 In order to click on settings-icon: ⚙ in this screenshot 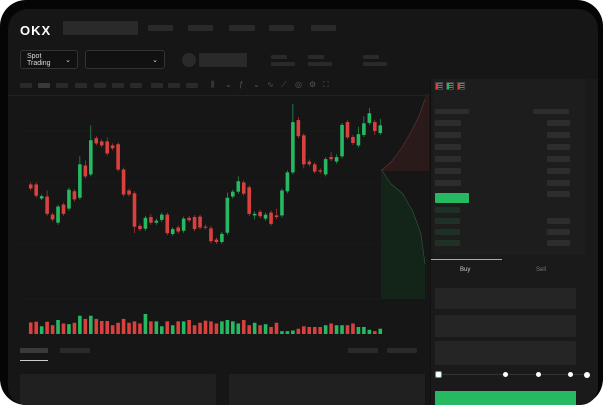, I will do `click(313, 84)`.